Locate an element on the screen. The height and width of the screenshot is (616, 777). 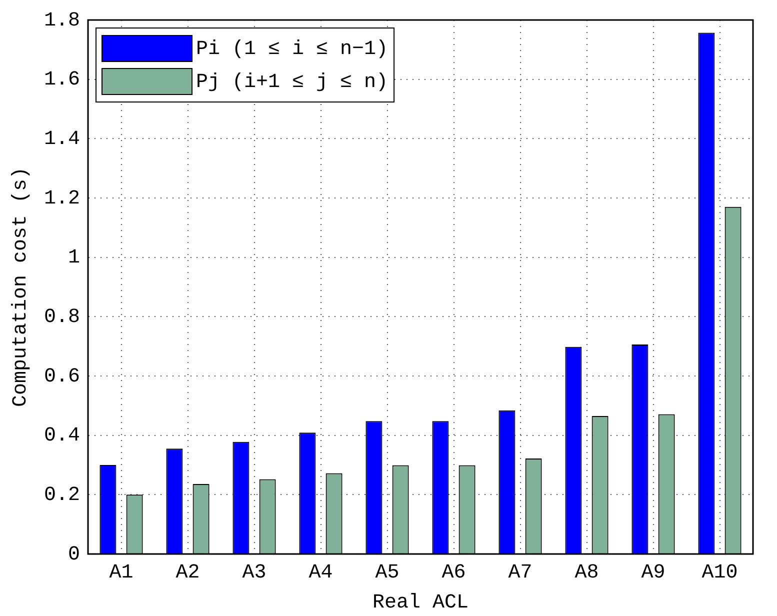
y-axis-title: Computation cost (s) is located at coordinates (20, 287).